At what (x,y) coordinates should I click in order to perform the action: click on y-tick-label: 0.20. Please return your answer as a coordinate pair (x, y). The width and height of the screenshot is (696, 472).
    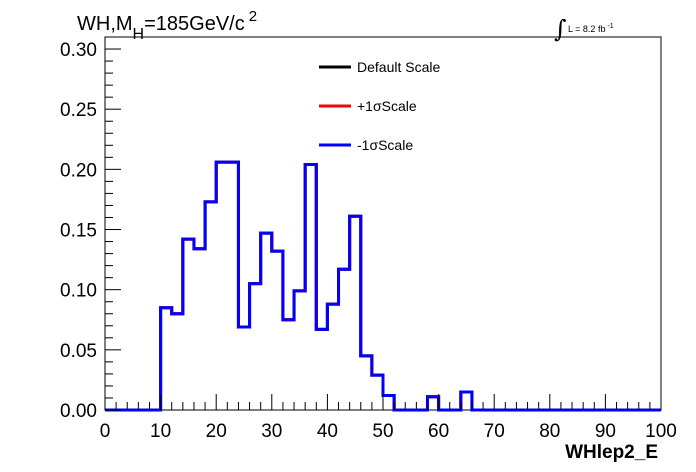
    Looking at the image, I should click on (78, 170).